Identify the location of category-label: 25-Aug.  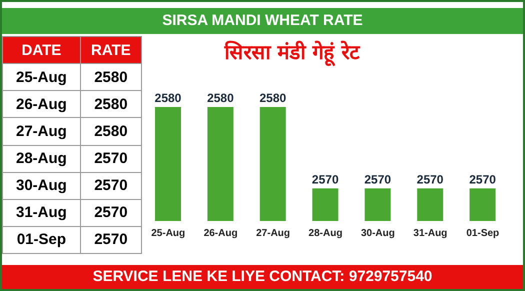
(41, 77).